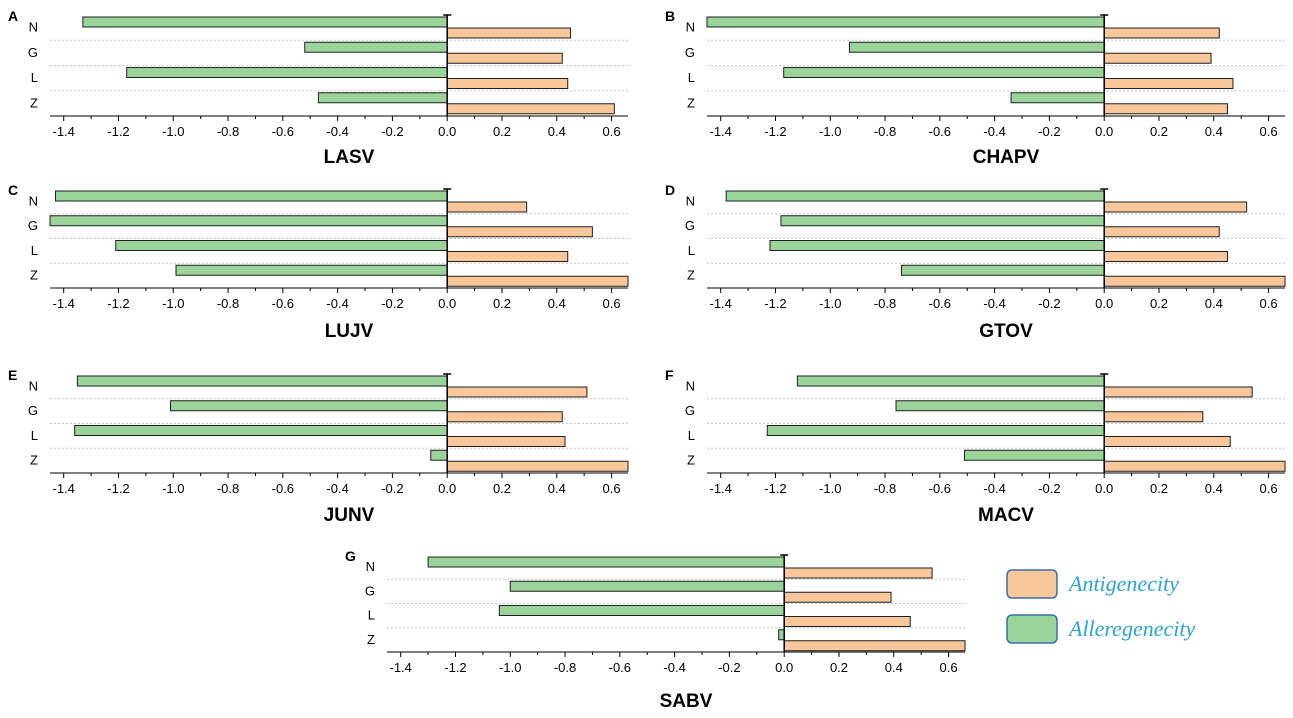 This screenshot has height=718, width=1293. Describe the element at coordinates (1032, 629) in the screenshot. I see `legend-swatch-allergenicity` at that location.